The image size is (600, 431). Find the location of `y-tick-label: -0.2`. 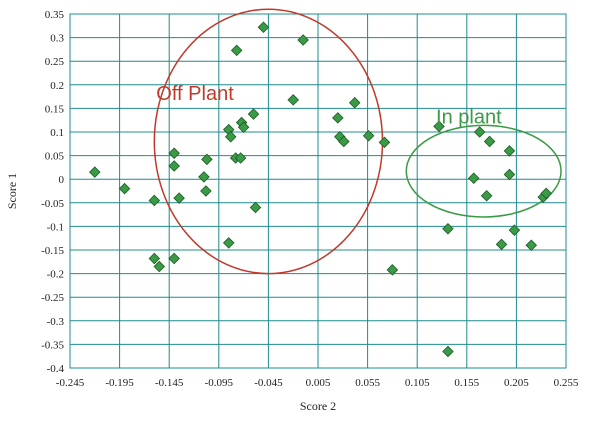

y-tick-label: -0.2 is located at coordinates (55, 275).